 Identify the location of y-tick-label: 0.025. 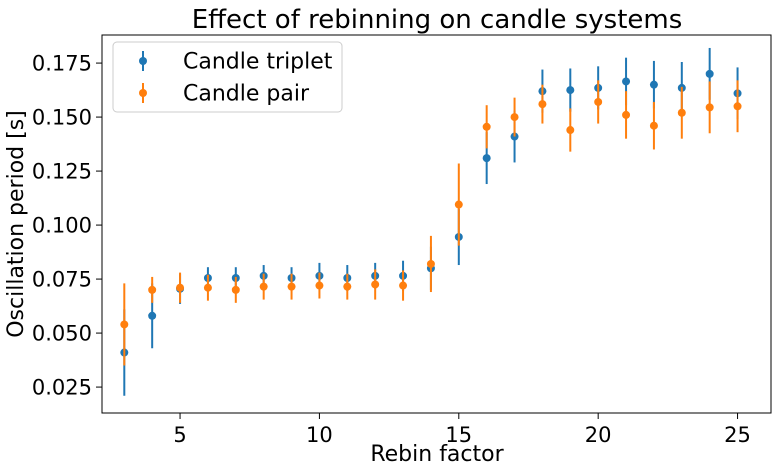
(62, 388).